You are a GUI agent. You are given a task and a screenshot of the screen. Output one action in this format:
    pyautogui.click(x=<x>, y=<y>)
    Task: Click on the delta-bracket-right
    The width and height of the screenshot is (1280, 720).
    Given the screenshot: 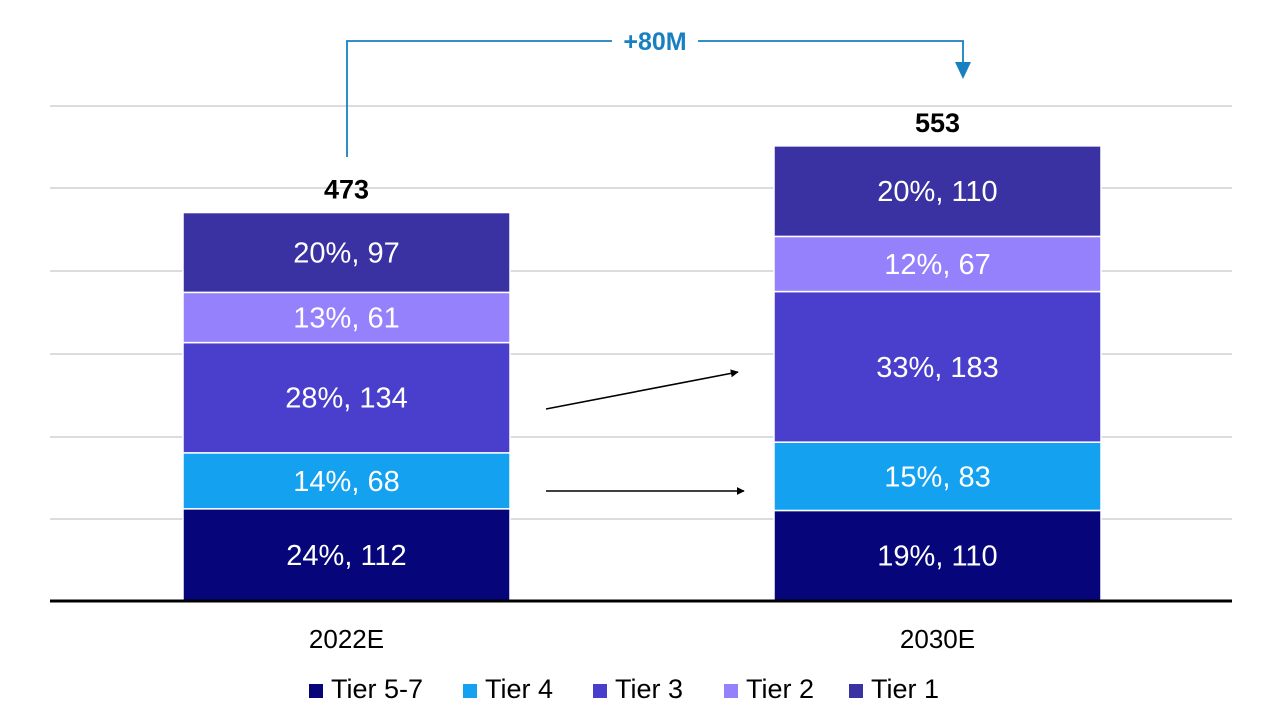 What is the action you would take?
    pyautogui.click(x=831, y=52)
    